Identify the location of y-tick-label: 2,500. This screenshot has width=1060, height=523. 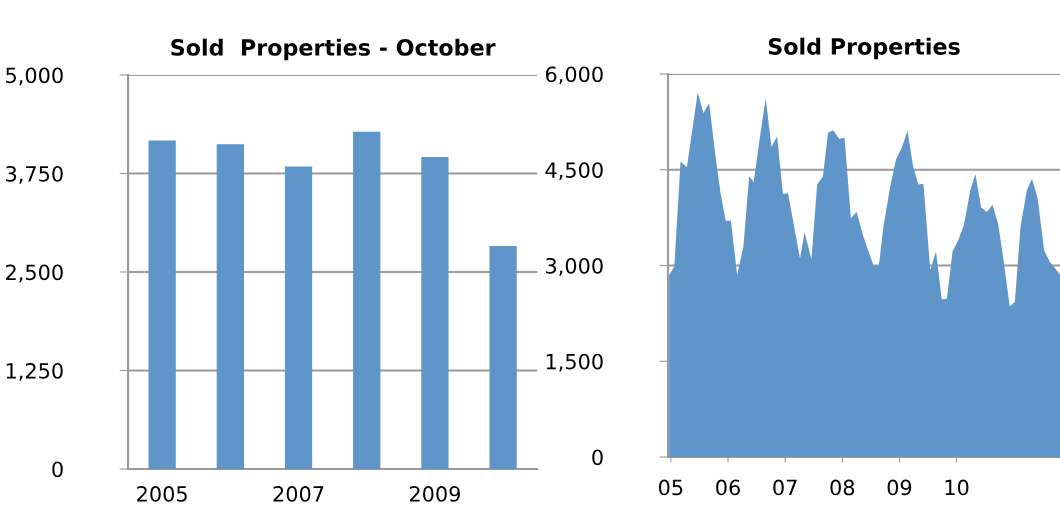
(34, 273).